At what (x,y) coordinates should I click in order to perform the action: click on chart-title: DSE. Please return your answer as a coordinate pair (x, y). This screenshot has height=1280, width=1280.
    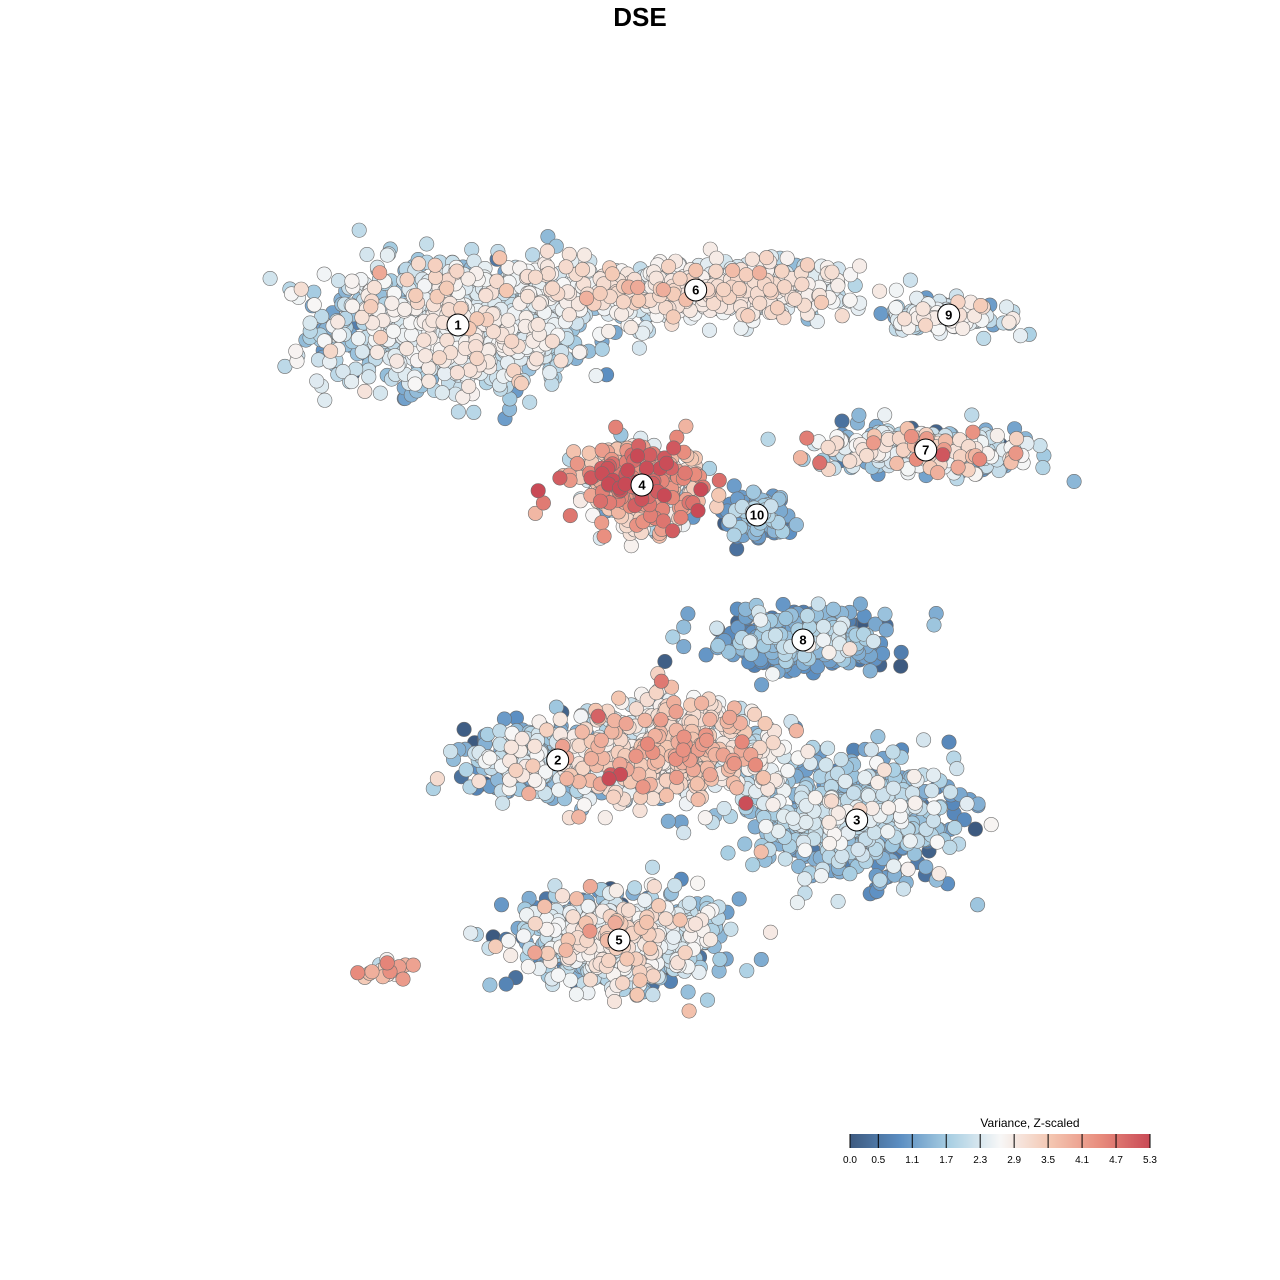
    Looking at the image, I should click on (640, 17).